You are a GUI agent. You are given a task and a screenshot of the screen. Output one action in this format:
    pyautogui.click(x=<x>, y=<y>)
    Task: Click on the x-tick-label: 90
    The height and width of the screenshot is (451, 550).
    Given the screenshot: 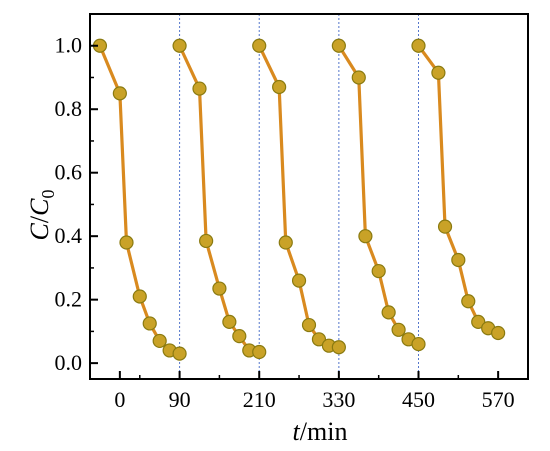 What is the action you would take?
    pyautogui.click(x=180, y=399)
    